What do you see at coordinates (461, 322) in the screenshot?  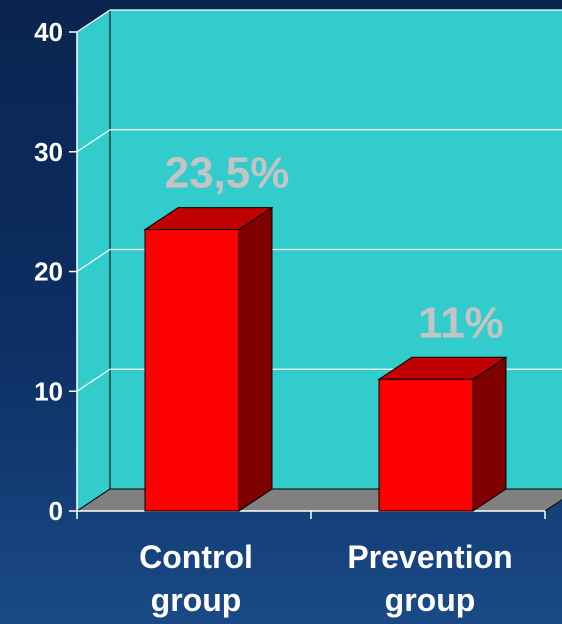 I see `data-label: 11%` at bounding box center [461, 322].